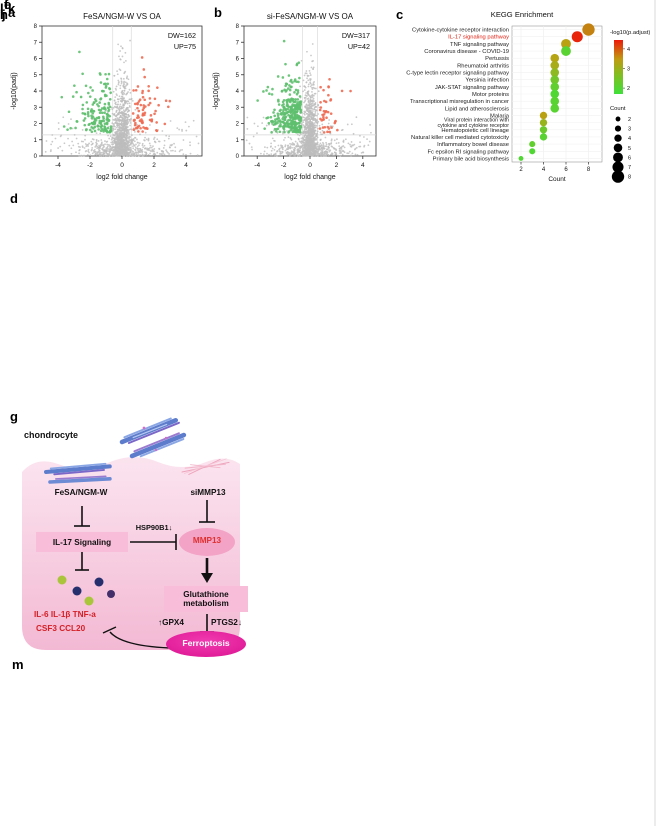 This screenshot has width=656, height=826. What do you see at coordinates (14, 416) in the screenshot?
I see `panel-letter-g: g` at bounding box center [14, 416].